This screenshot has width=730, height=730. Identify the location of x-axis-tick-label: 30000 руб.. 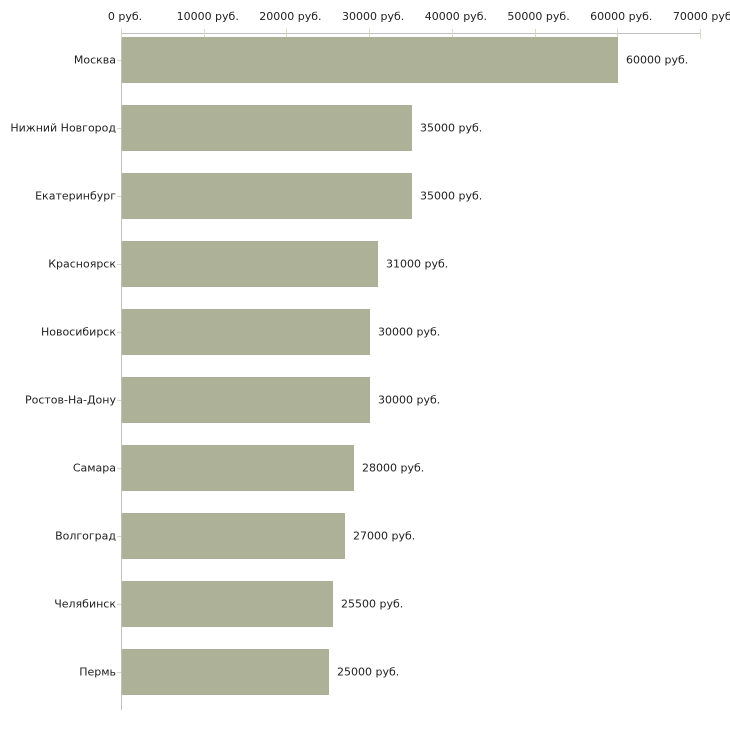
(373, 16).